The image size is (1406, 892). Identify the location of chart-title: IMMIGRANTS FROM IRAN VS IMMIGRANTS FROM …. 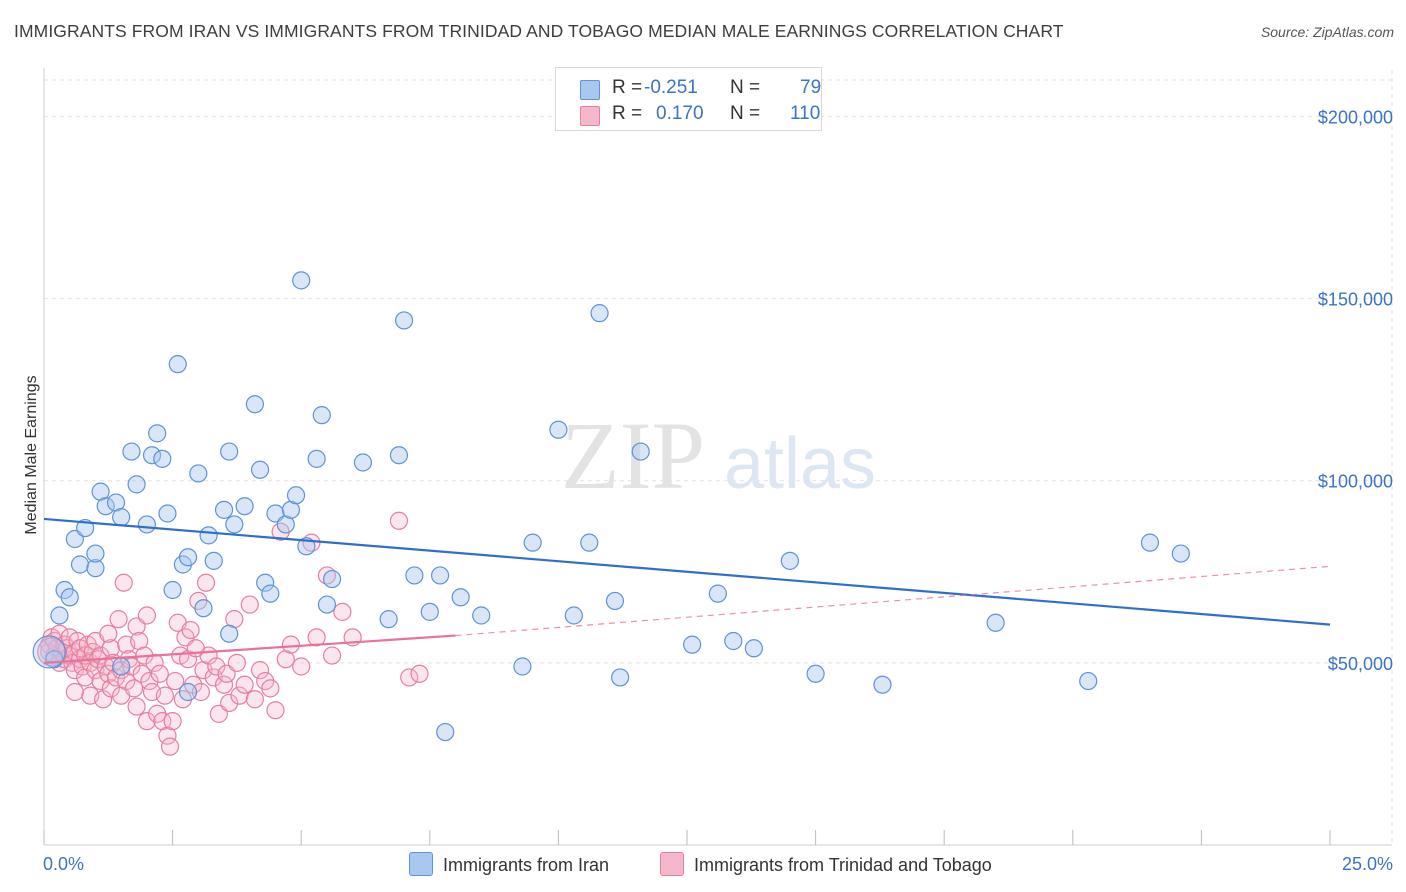
(539, 31).